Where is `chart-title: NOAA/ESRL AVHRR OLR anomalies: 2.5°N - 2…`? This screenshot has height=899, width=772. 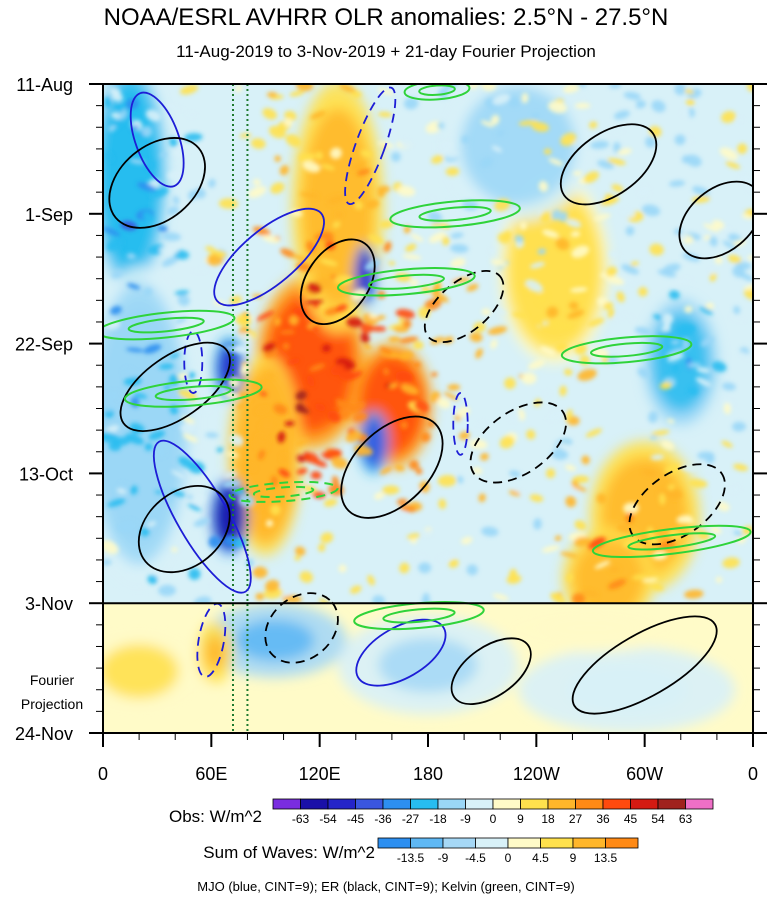 chart-title: NOAA/ESRL AVHRR OLR anomalies: 2.5°N - 2… is located at coordinates (386, 17).